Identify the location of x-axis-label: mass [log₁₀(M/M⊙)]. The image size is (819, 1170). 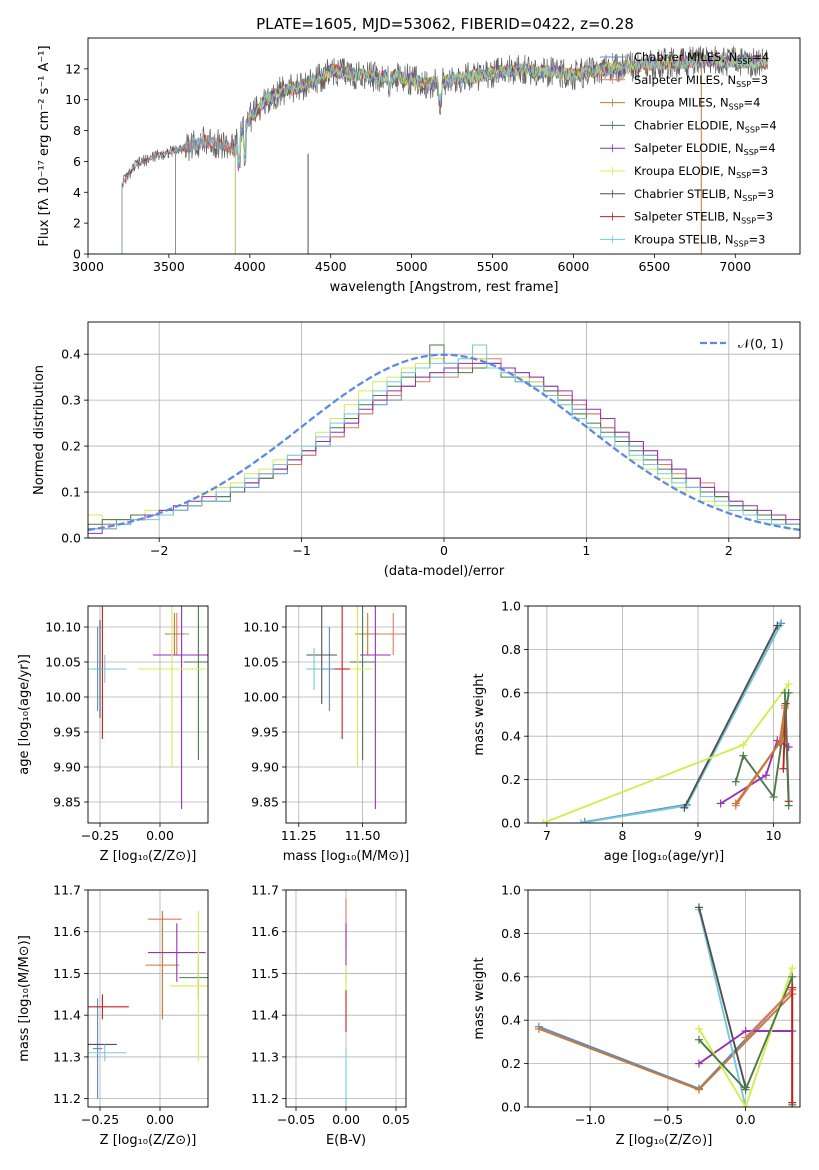
(346, 856).